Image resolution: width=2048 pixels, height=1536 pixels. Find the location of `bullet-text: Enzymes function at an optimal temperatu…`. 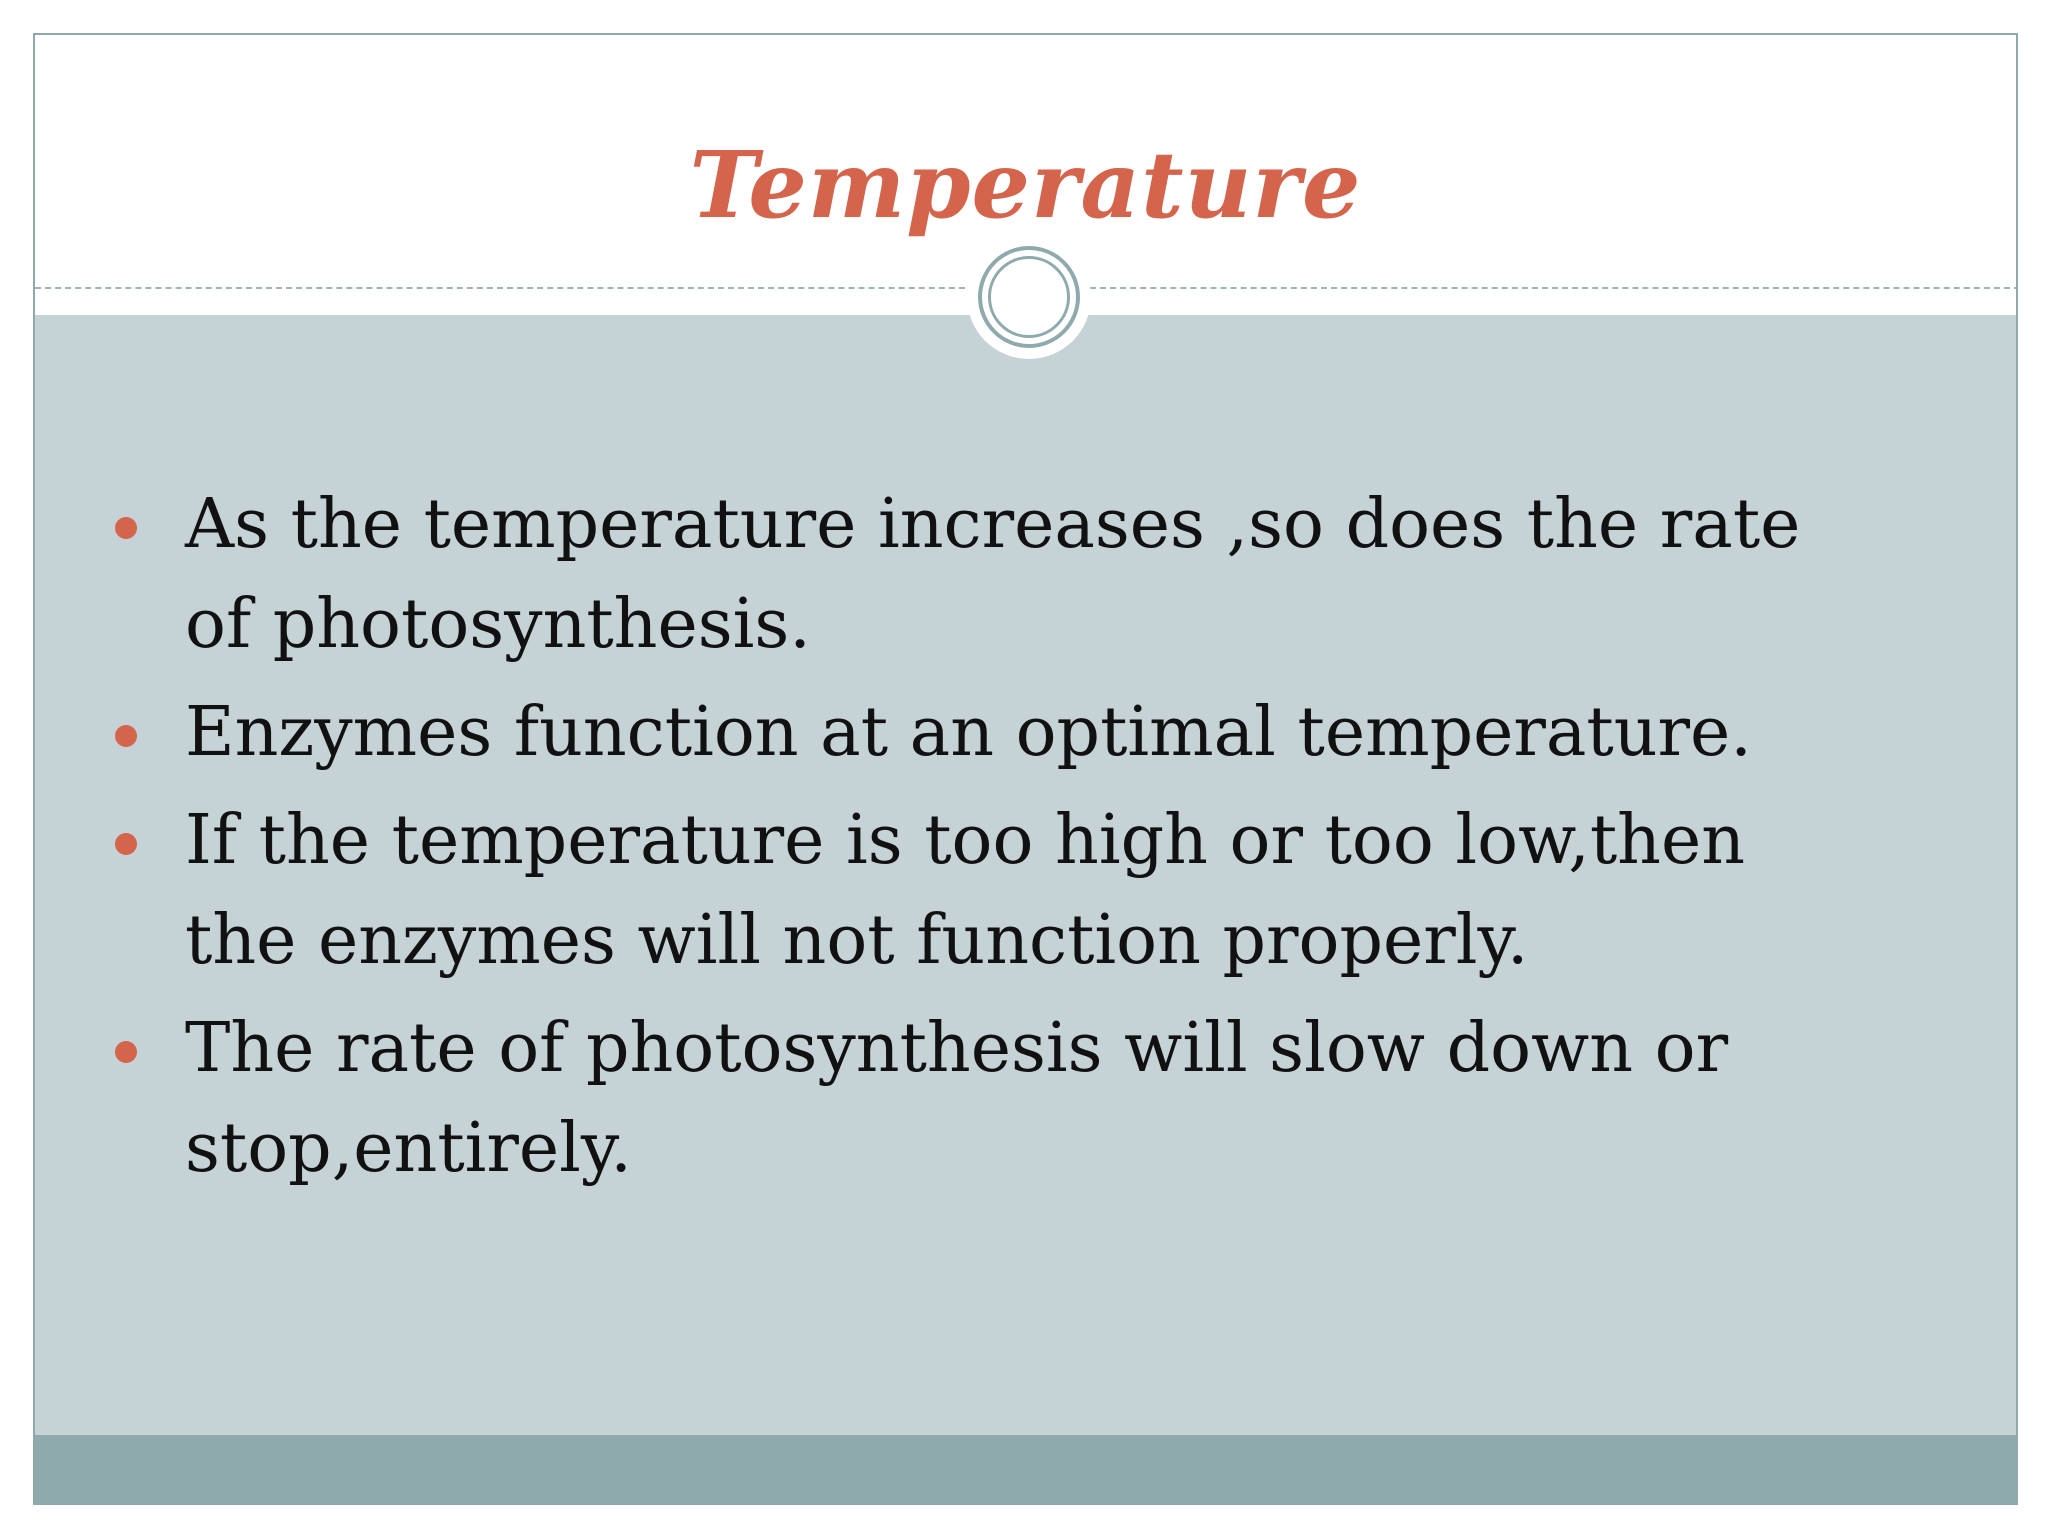

bullet-text: Enzymes function at an optimal temperatu… is located at coordinates (968, 732).